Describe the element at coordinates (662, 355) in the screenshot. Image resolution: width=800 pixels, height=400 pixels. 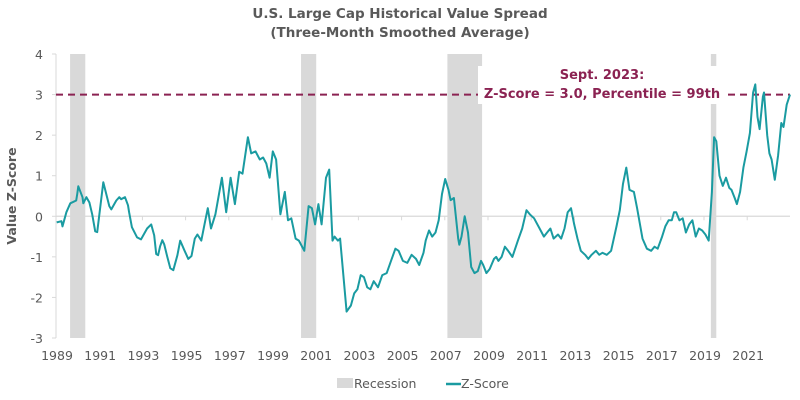
I see `x-tick-label: 2017` at that location.